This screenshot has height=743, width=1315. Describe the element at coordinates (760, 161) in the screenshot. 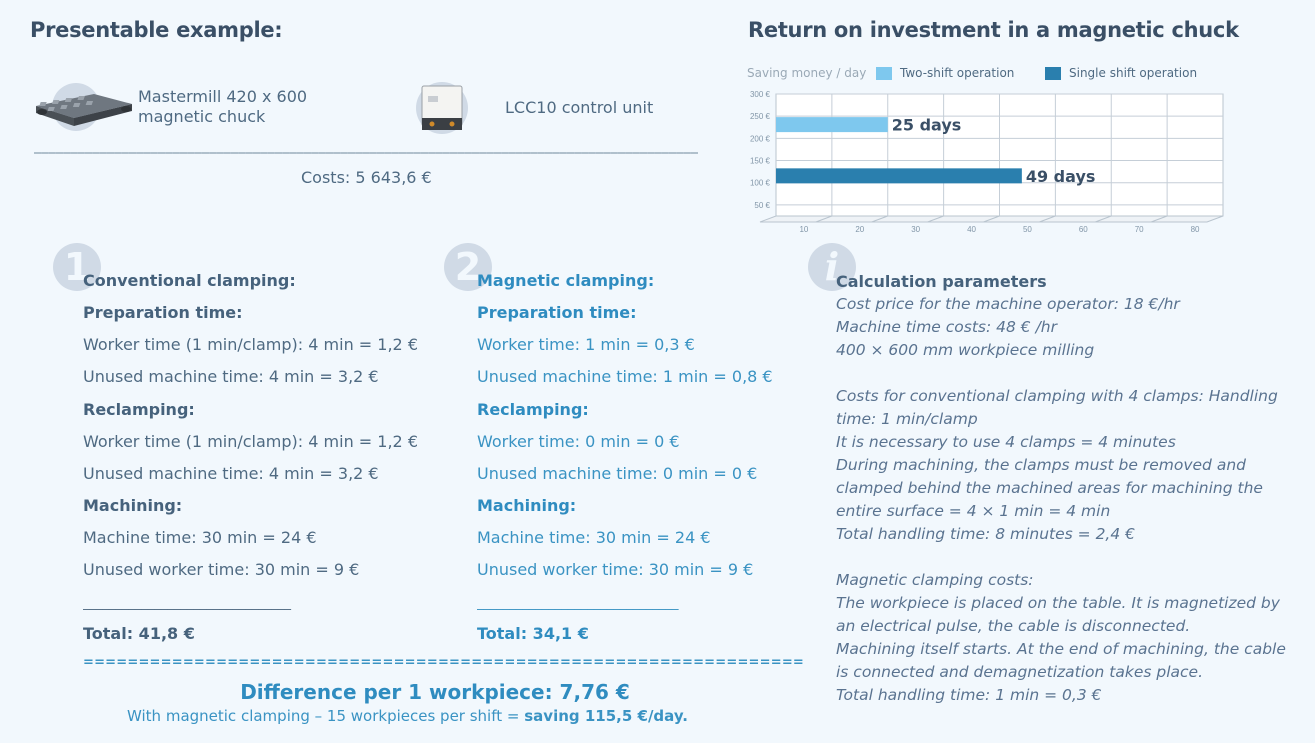

I see `chart-y-tick-label: 150 €` at that location.